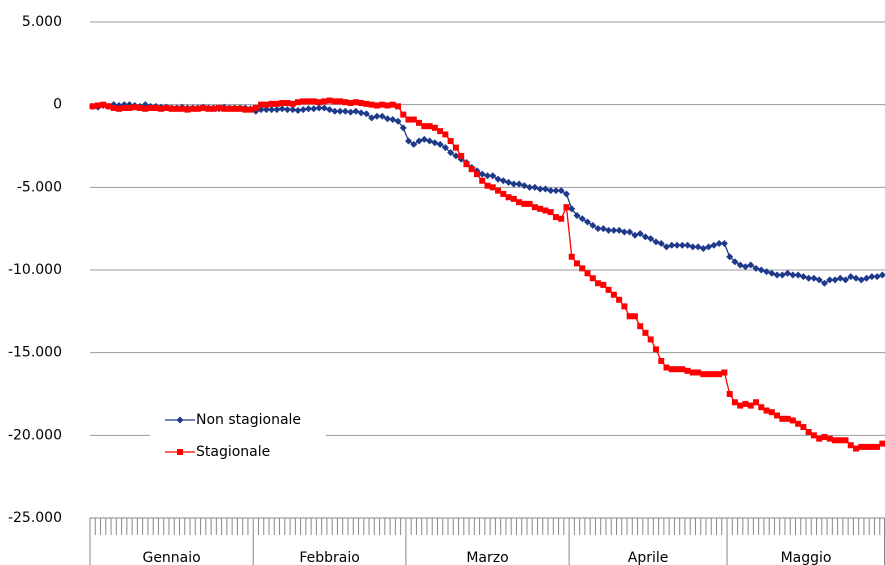 The width and height of the screenshot is (885, 565). Describe the element at coordinates (39, 187) in the screenshot. I see `y-tick-label: -5.000` at that location.